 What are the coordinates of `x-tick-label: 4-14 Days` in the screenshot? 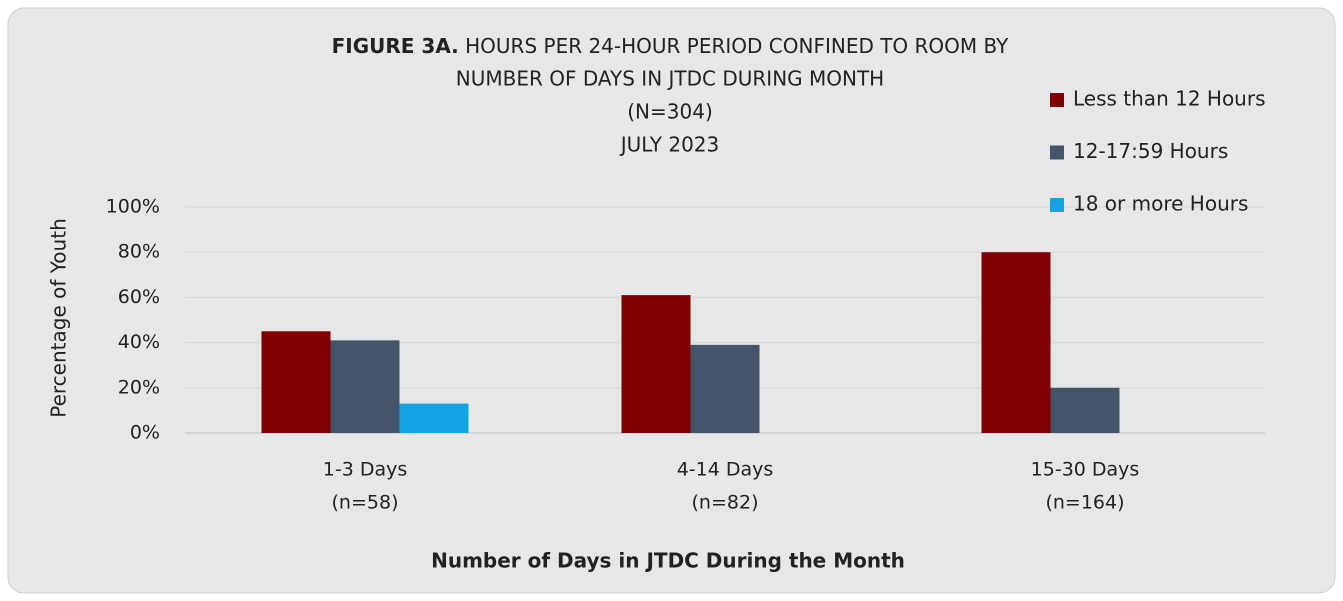 It's located at (725, 470).